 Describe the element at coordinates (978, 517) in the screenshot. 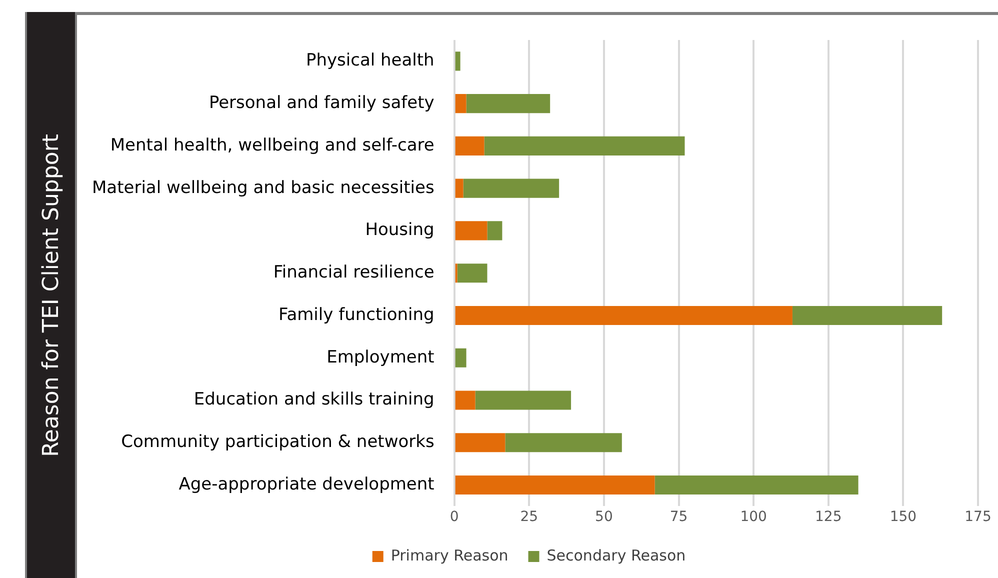

I see `x-tick-label: 175` at that location.